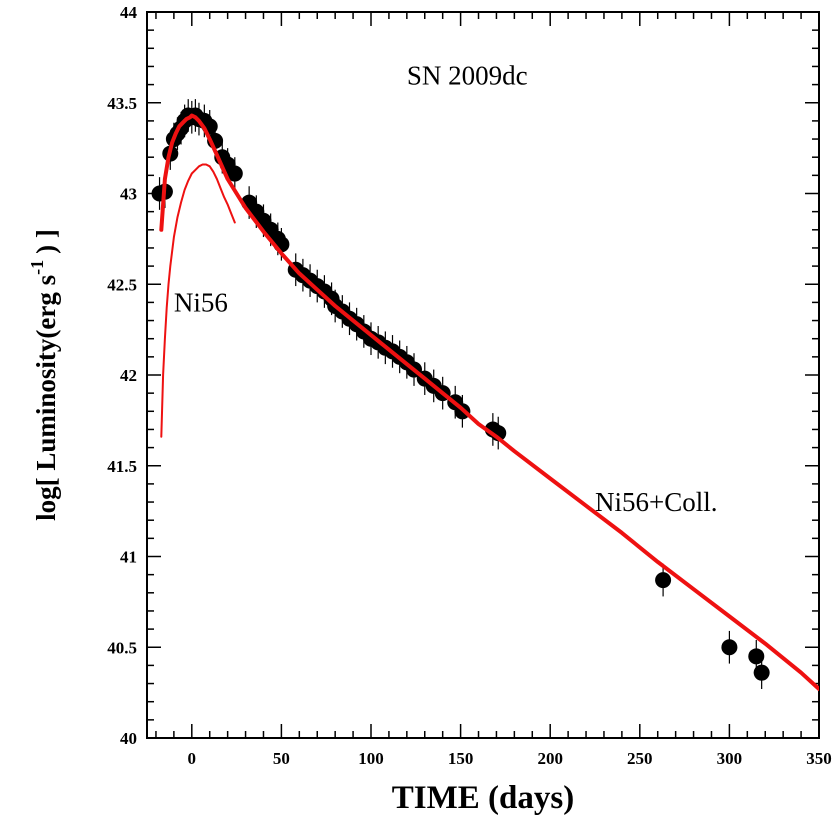 This screenshot has height=830, width=840. What do you see at coordinates (461, 758) in the screenshot?
I see `x-tick-label: 150` at bounding box center [461, 758].